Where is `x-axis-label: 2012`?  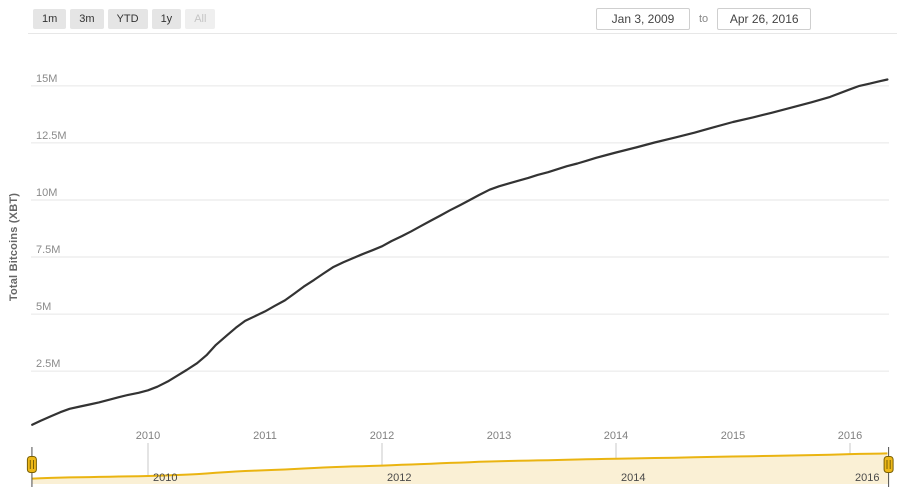 x-axis-label: 2012 is located at coordinates (382, 436).